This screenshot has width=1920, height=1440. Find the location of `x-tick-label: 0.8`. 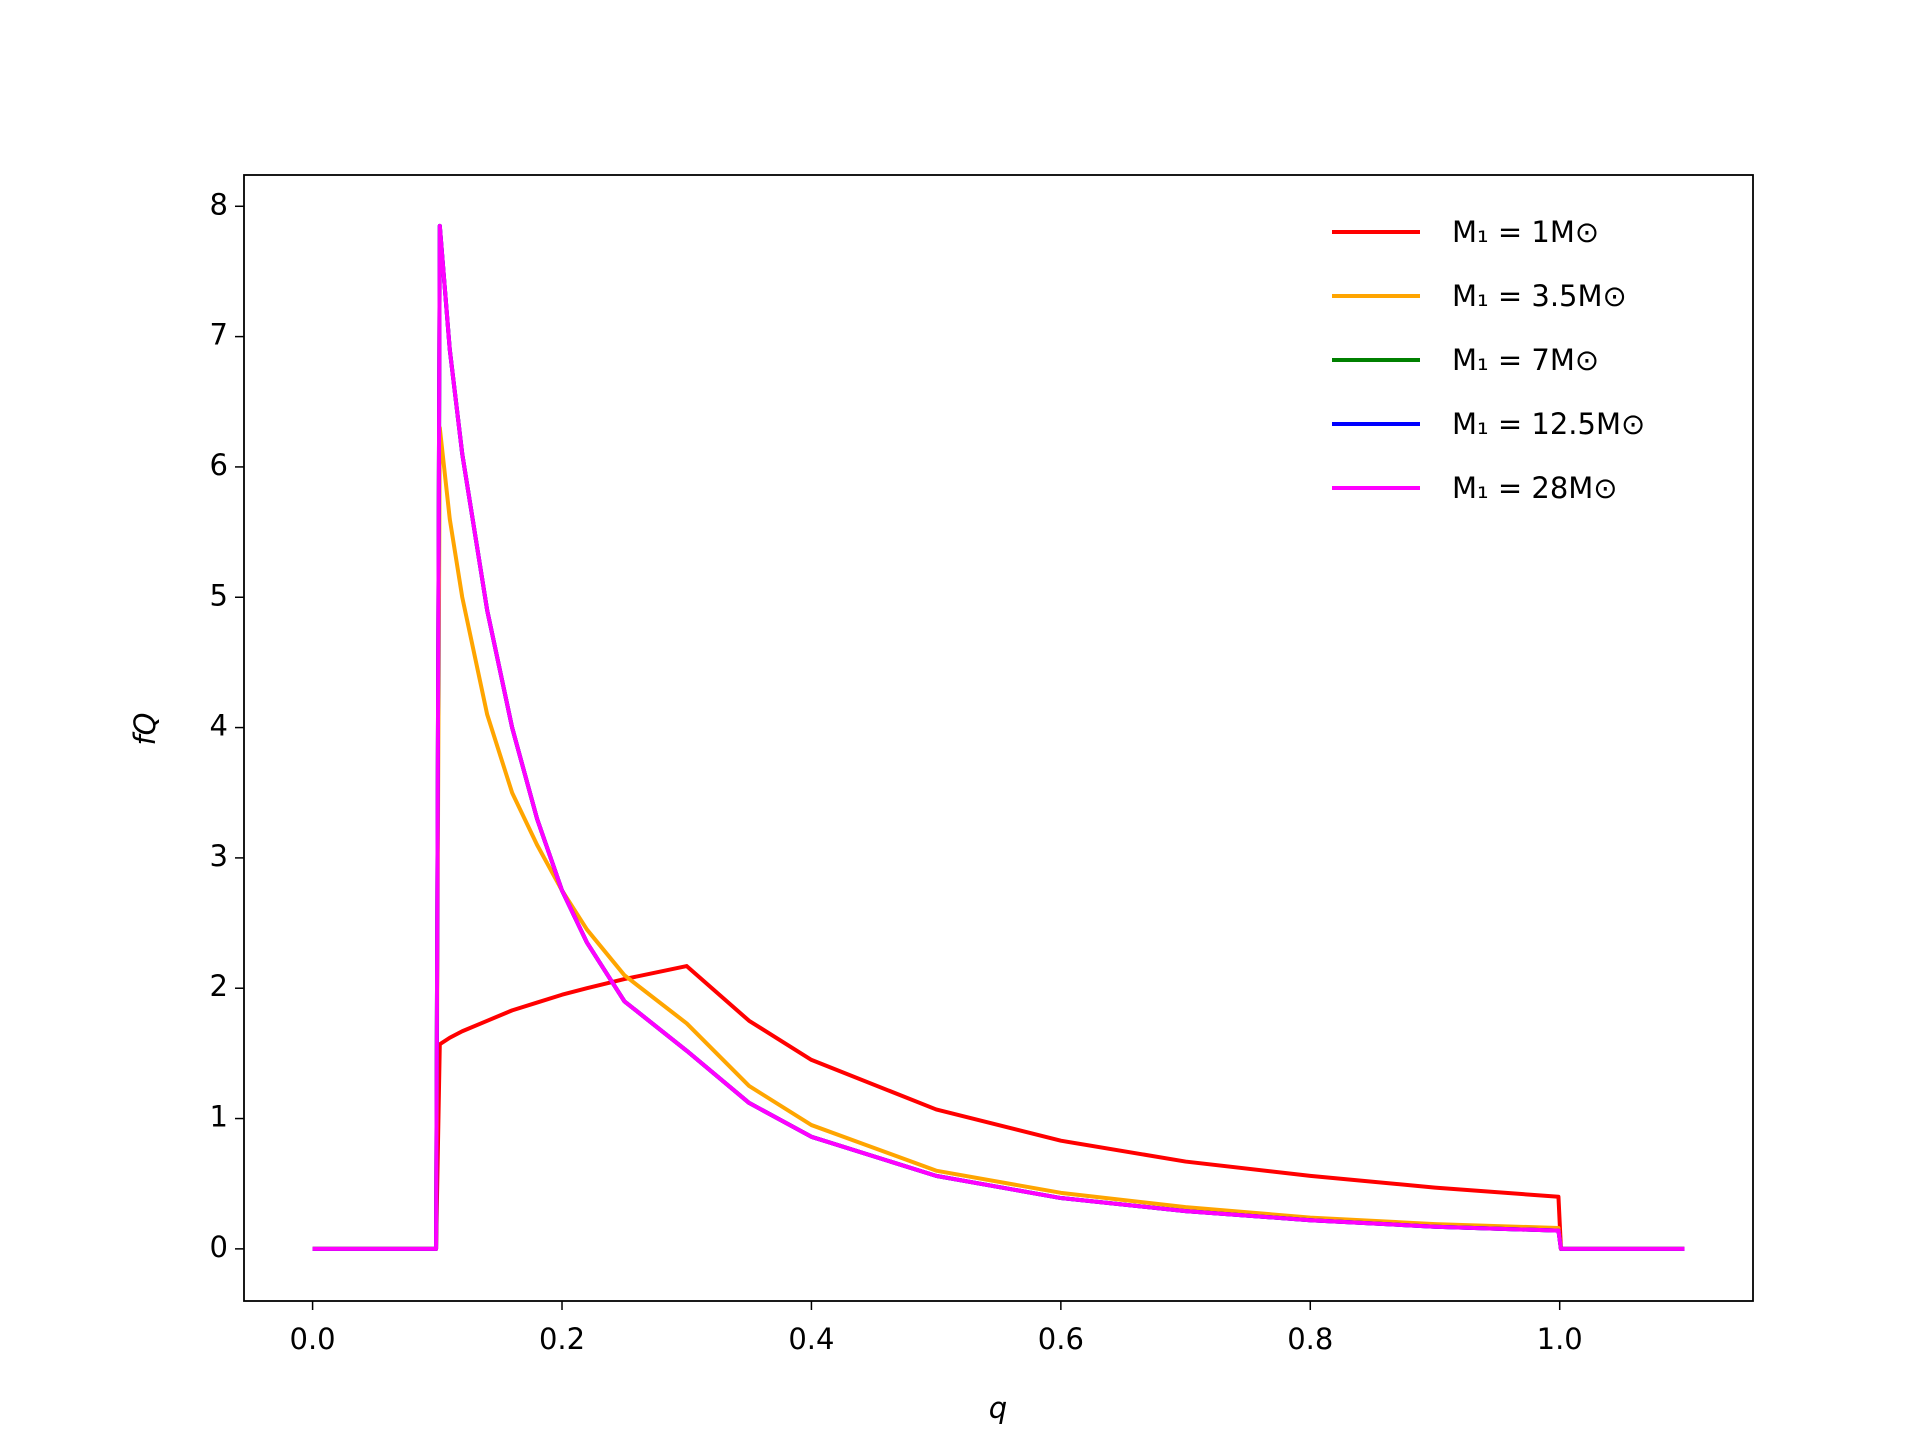

x-tick-label: 0.8 is located at coordinates (1310, 1339).